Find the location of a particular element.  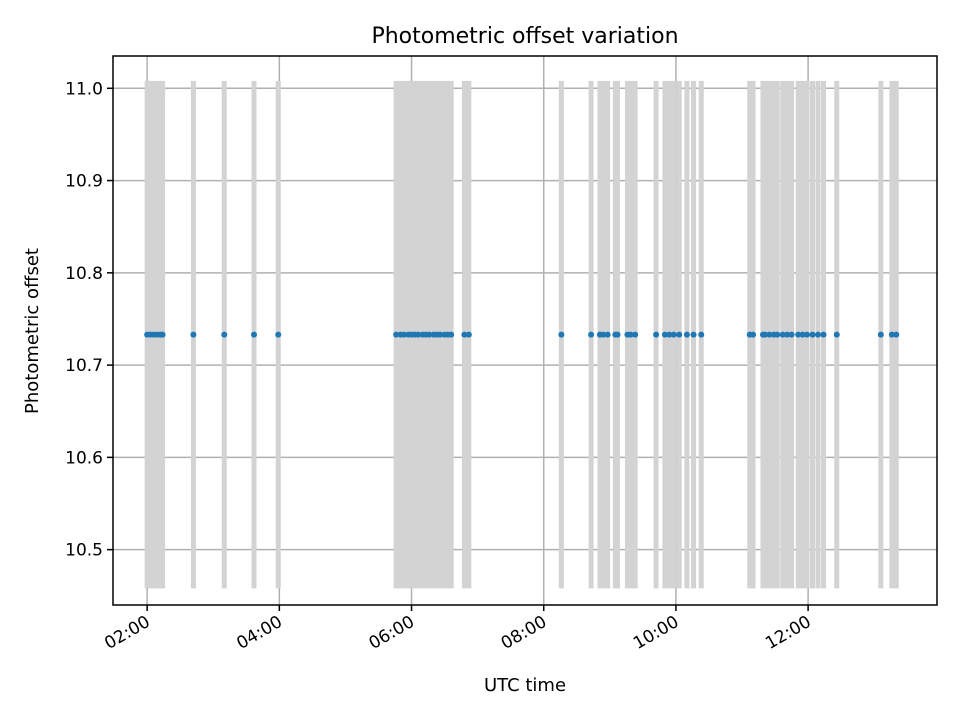

y-axis-ticks: 10.5 10.6 10.7 10.8 10.9 11.0 is located at coordinates (89, 320).